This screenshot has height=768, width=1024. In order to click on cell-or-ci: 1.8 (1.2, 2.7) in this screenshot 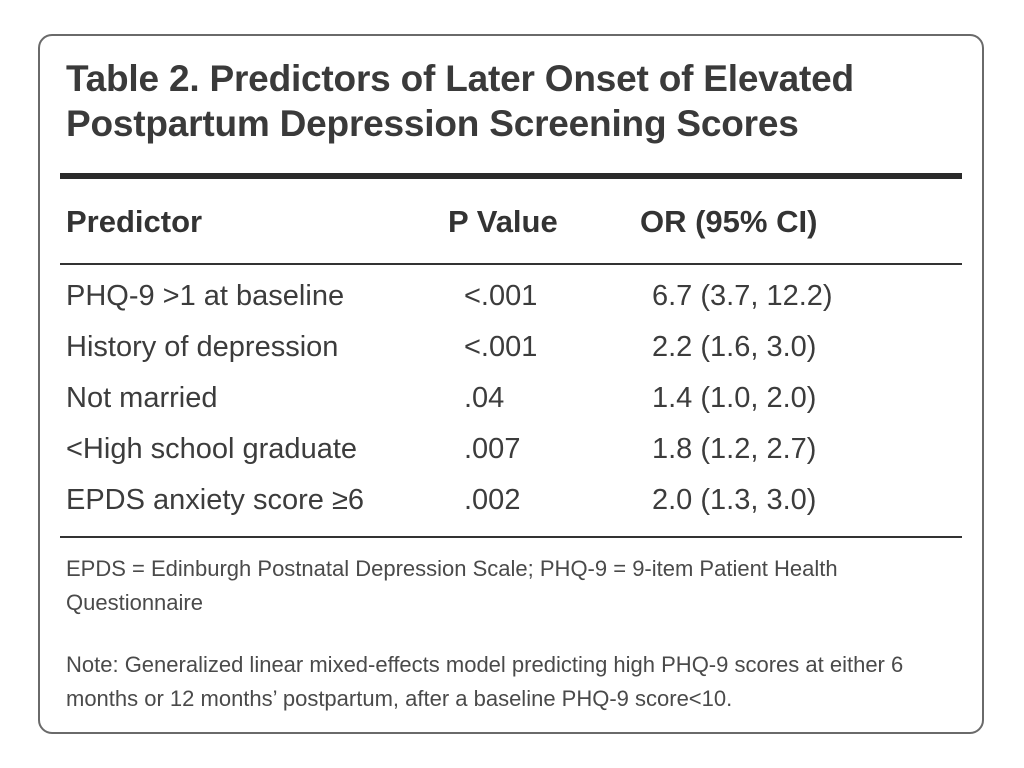, I will do `click(734, 449)`.